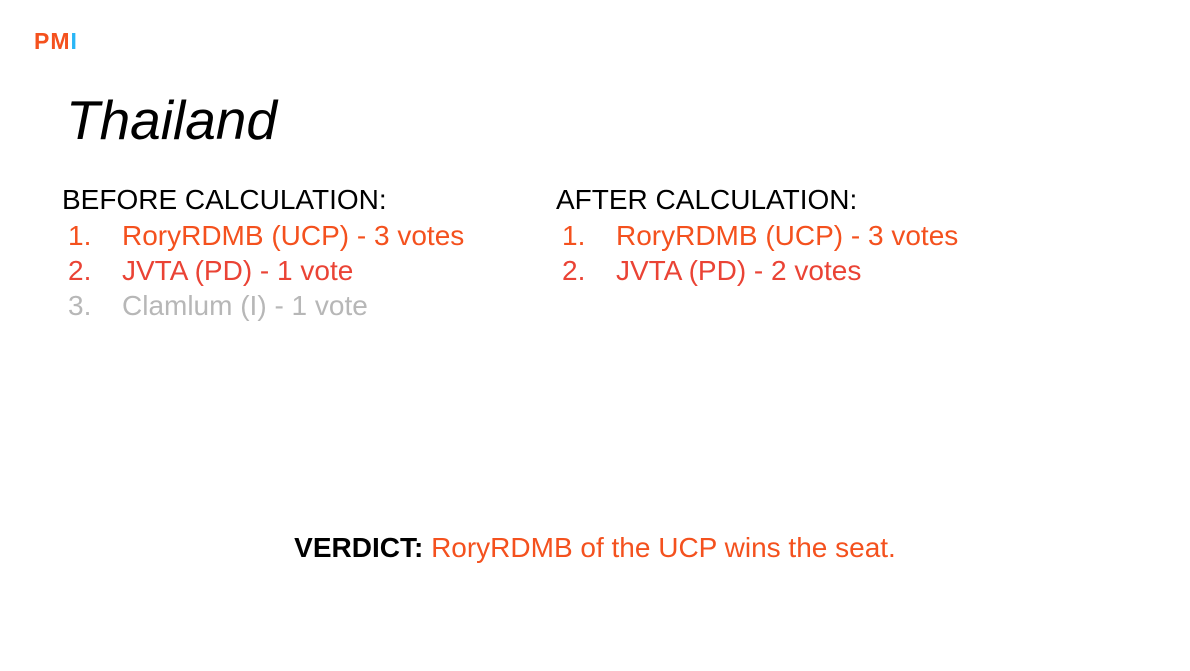  What do you see at coordinates (663, 547) in the screenshot?
I see `verdict-text: RoryRDMB of the UCP wins the seat.` at bounding box center [663, 547].